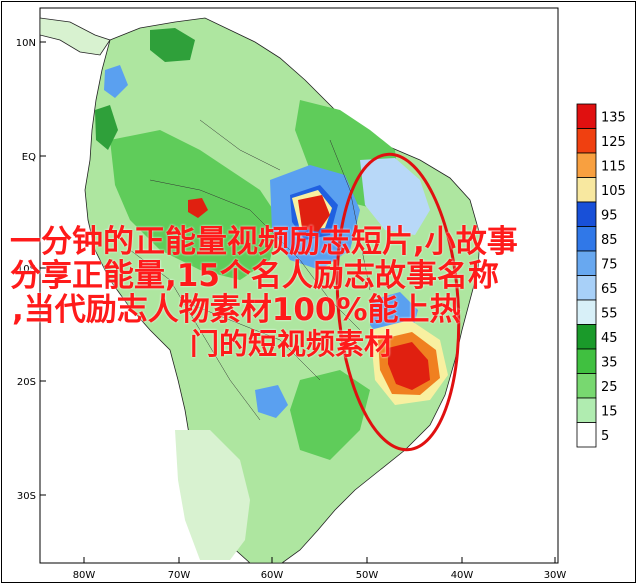  Describe the element at coordinates (116, 81) in the screenshot. I see `blue-region-north` at that location.